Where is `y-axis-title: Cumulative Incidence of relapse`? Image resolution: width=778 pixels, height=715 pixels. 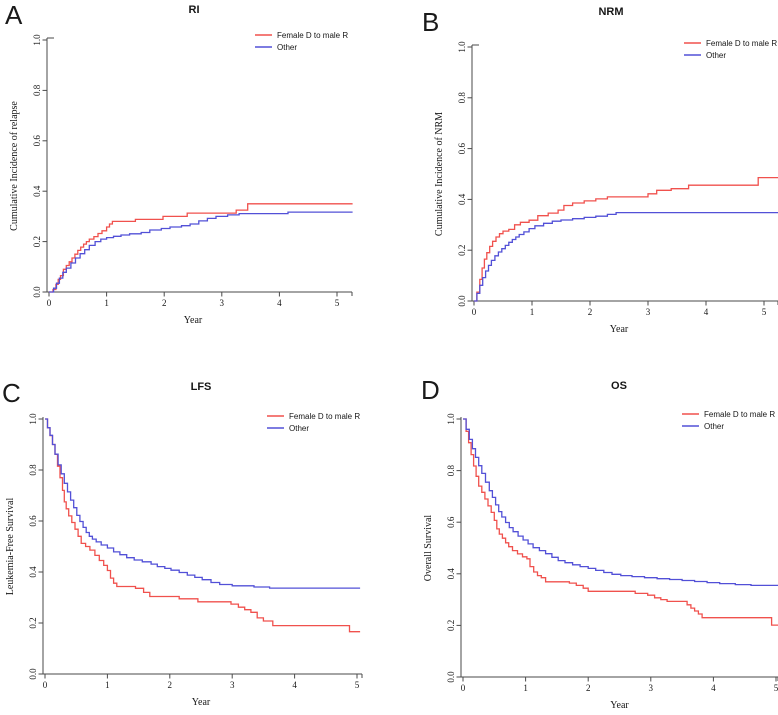
y-axis-title: Cumulative Incidence of relapse is located at coordinates (14, 166).